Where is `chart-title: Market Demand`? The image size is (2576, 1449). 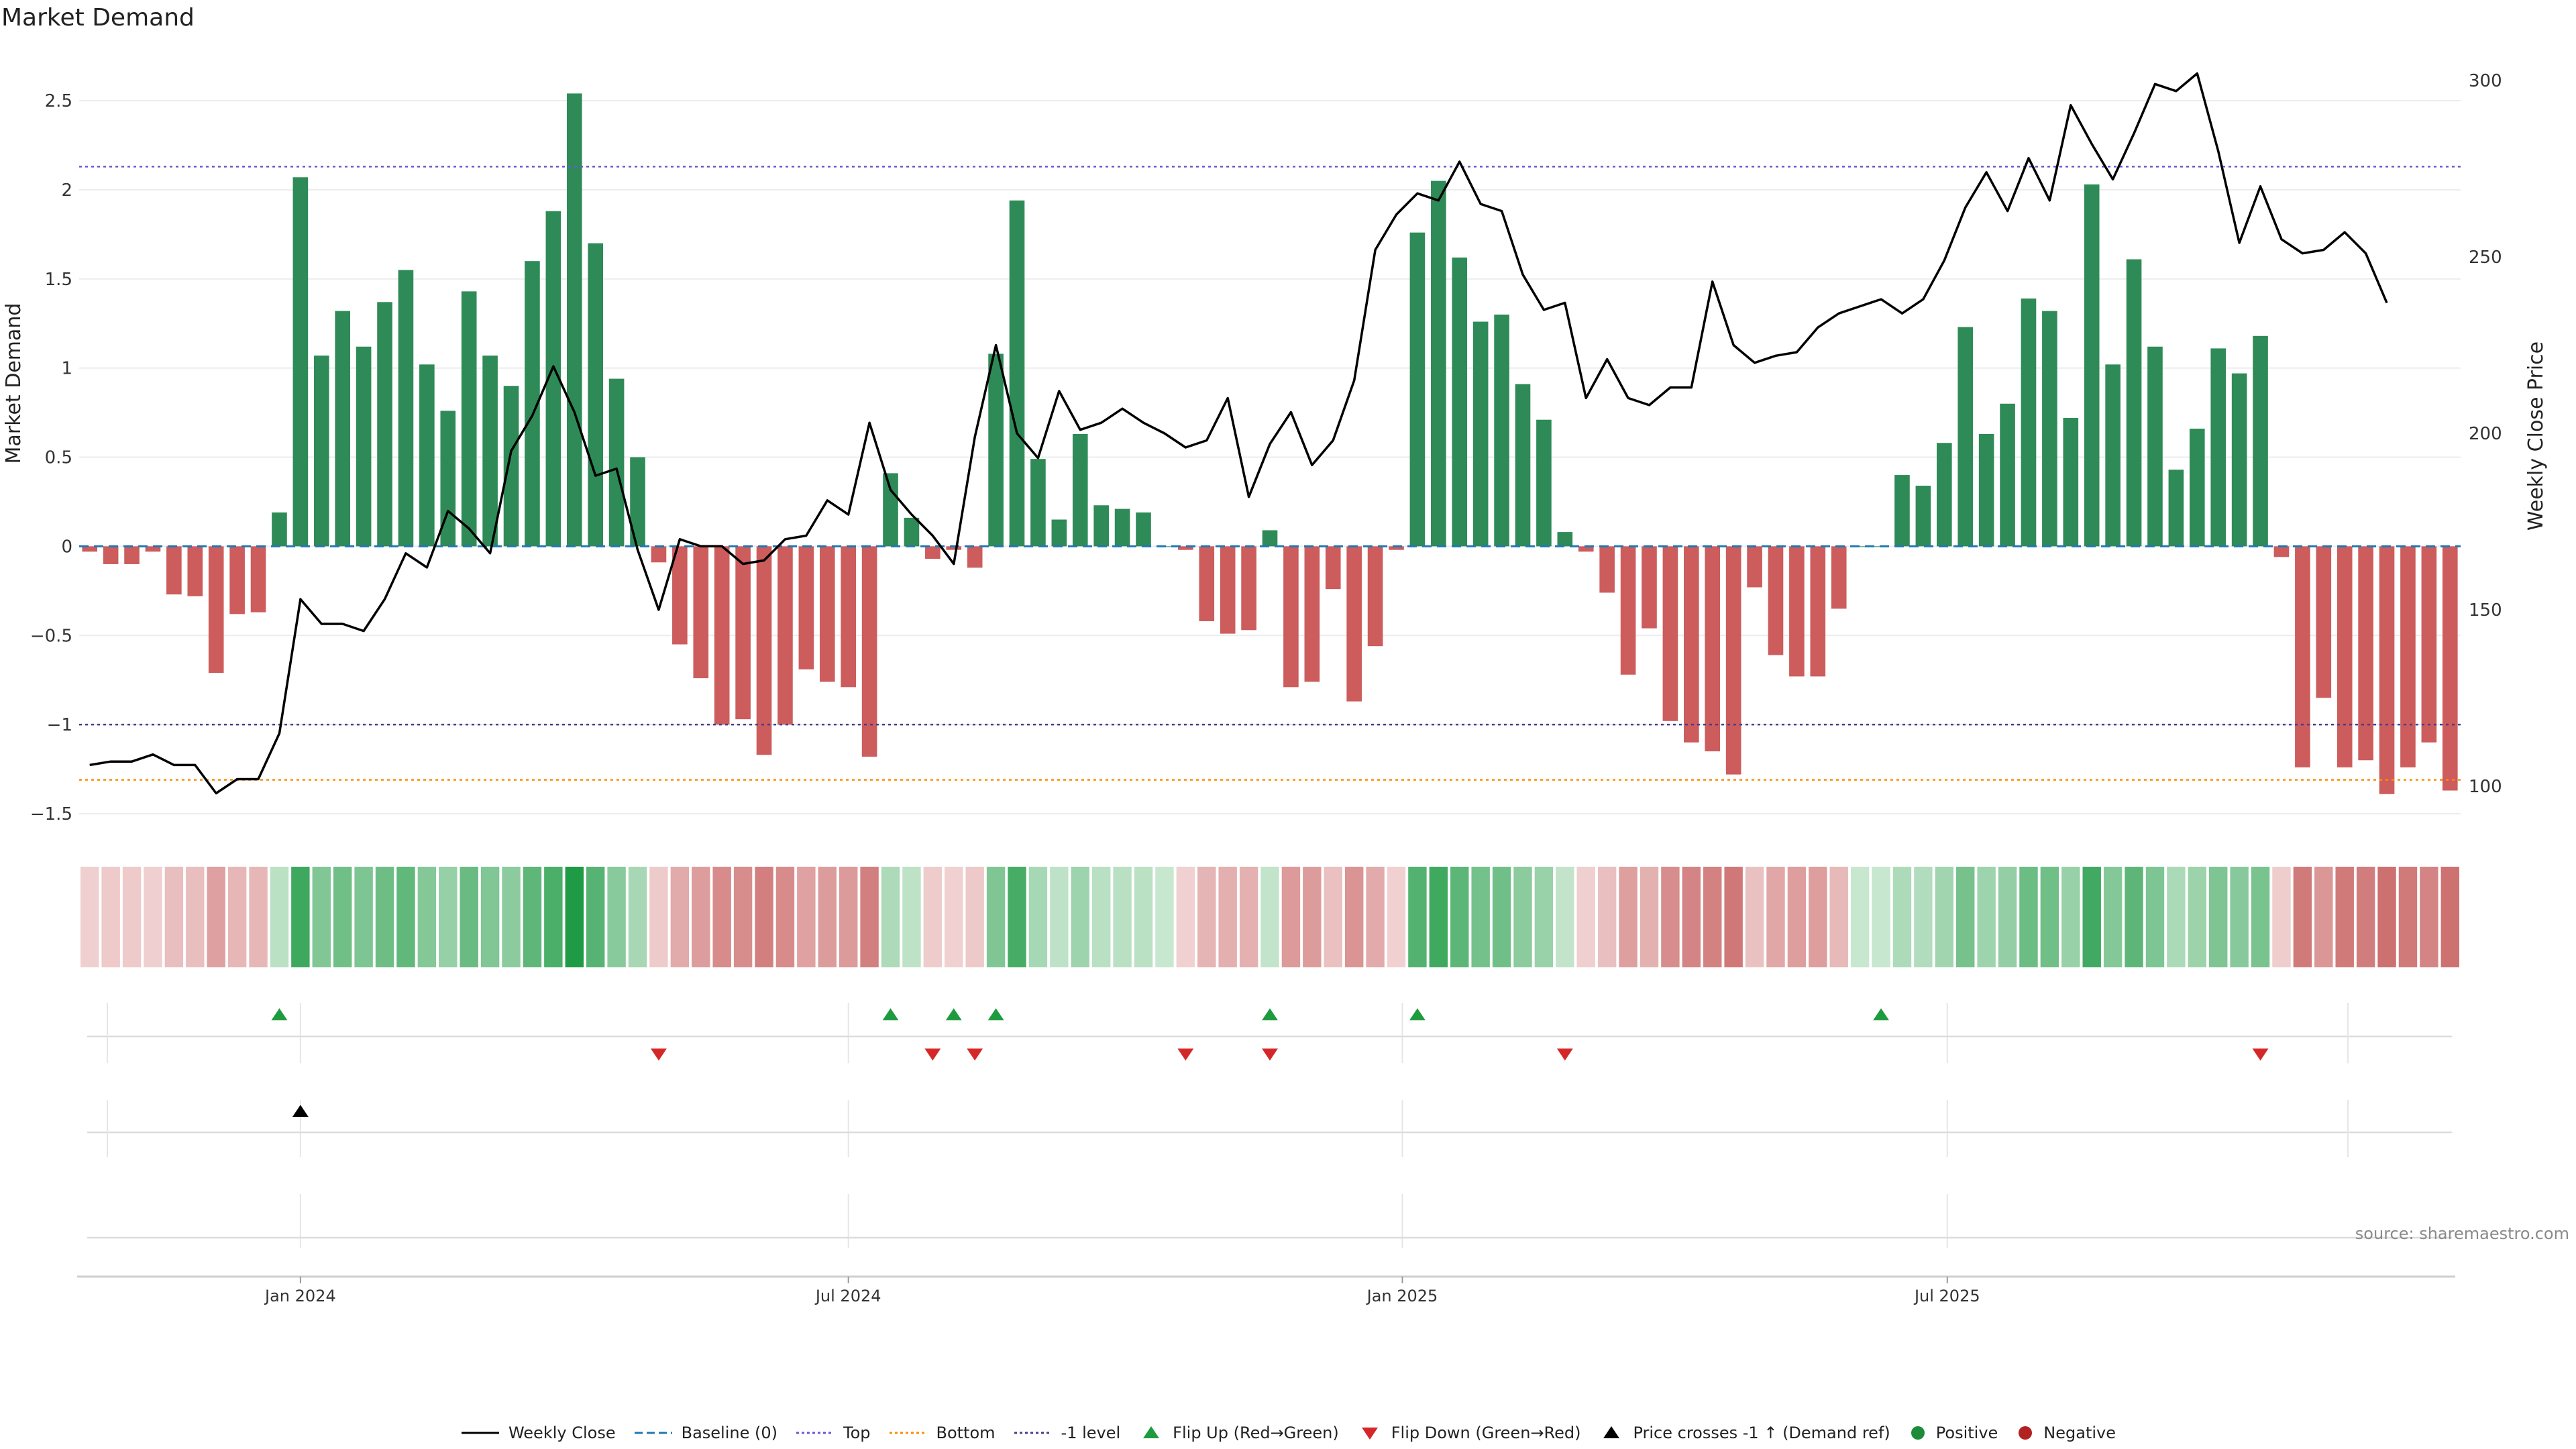
chart-title: Market Demand is located at coordinates (98, 18).